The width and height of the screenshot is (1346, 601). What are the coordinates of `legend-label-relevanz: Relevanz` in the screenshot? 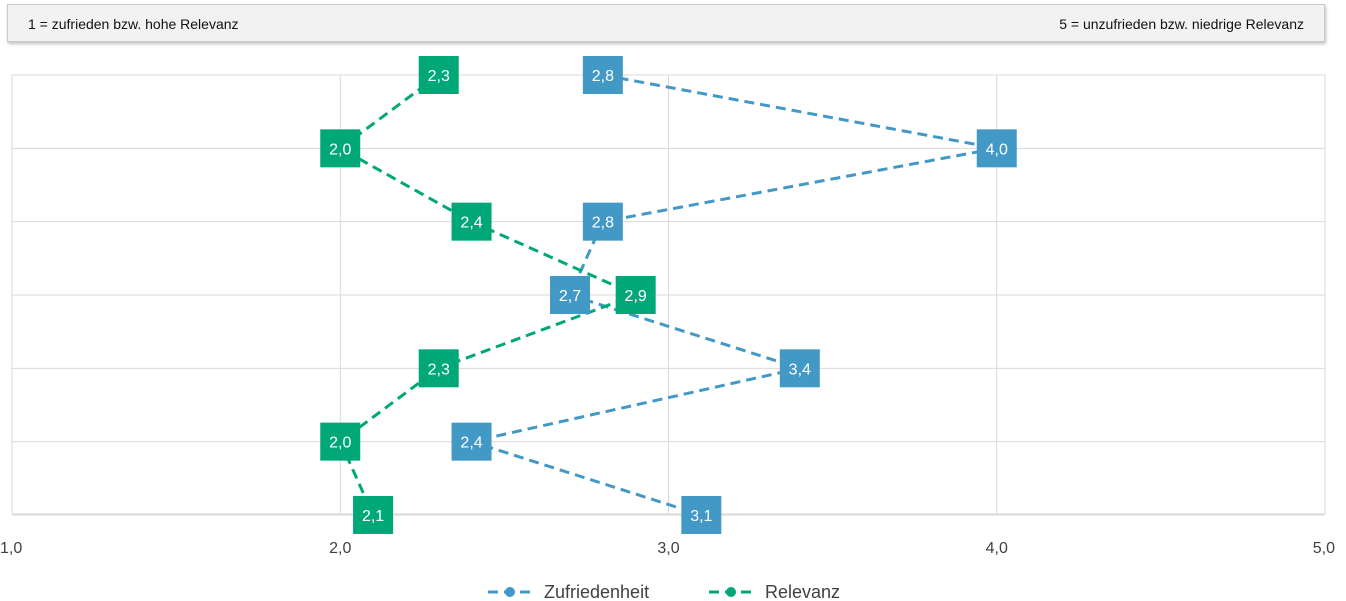 It's located at (802, 591).